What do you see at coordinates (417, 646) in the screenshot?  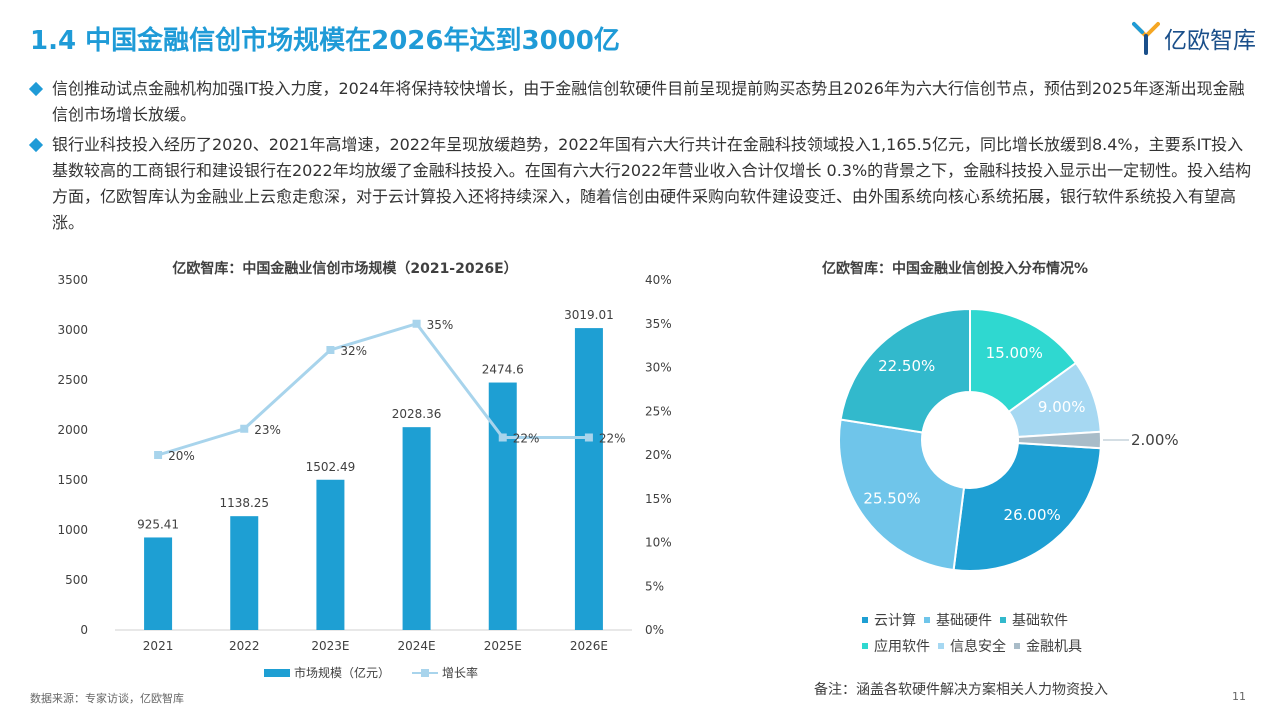 I see `x-tick-label: 2024E` at bounding box center [417, 646].